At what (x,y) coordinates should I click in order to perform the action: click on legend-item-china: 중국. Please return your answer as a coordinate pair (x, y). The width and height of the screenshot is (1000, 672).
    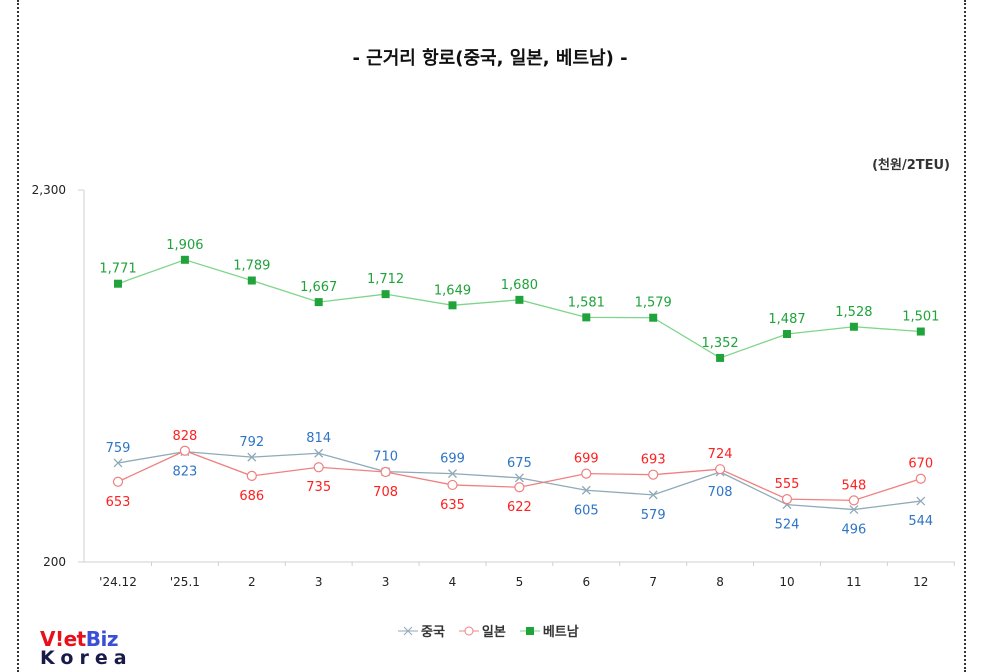
    Looking at the image, I should click on (421, 630).